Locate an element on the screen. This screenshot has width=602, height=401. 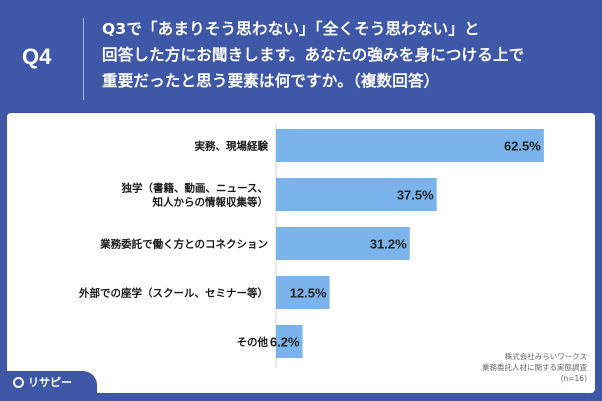
source-sample: (n=16) is located at coordinates (573, 378).